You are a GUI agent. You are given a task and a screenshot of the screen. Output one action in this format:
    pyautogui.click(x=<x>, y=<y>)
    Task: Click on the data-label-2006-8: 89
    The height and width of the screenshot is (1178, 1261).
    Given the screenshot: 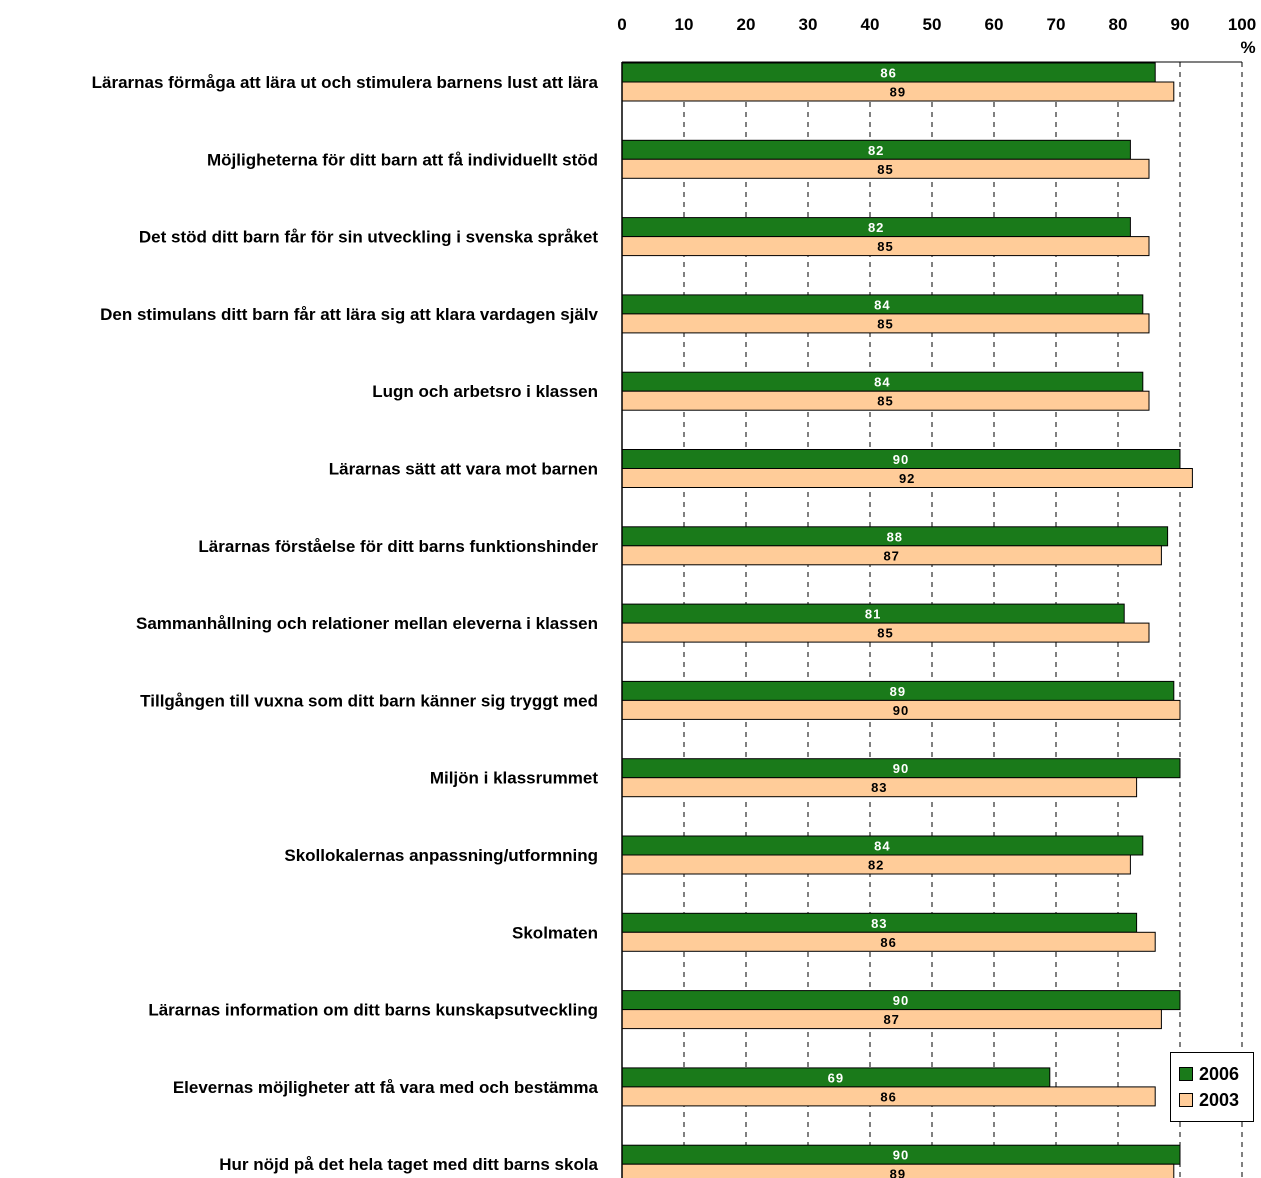 What is the action you would take?
    pyautogui.click(x=898, y=691)
    